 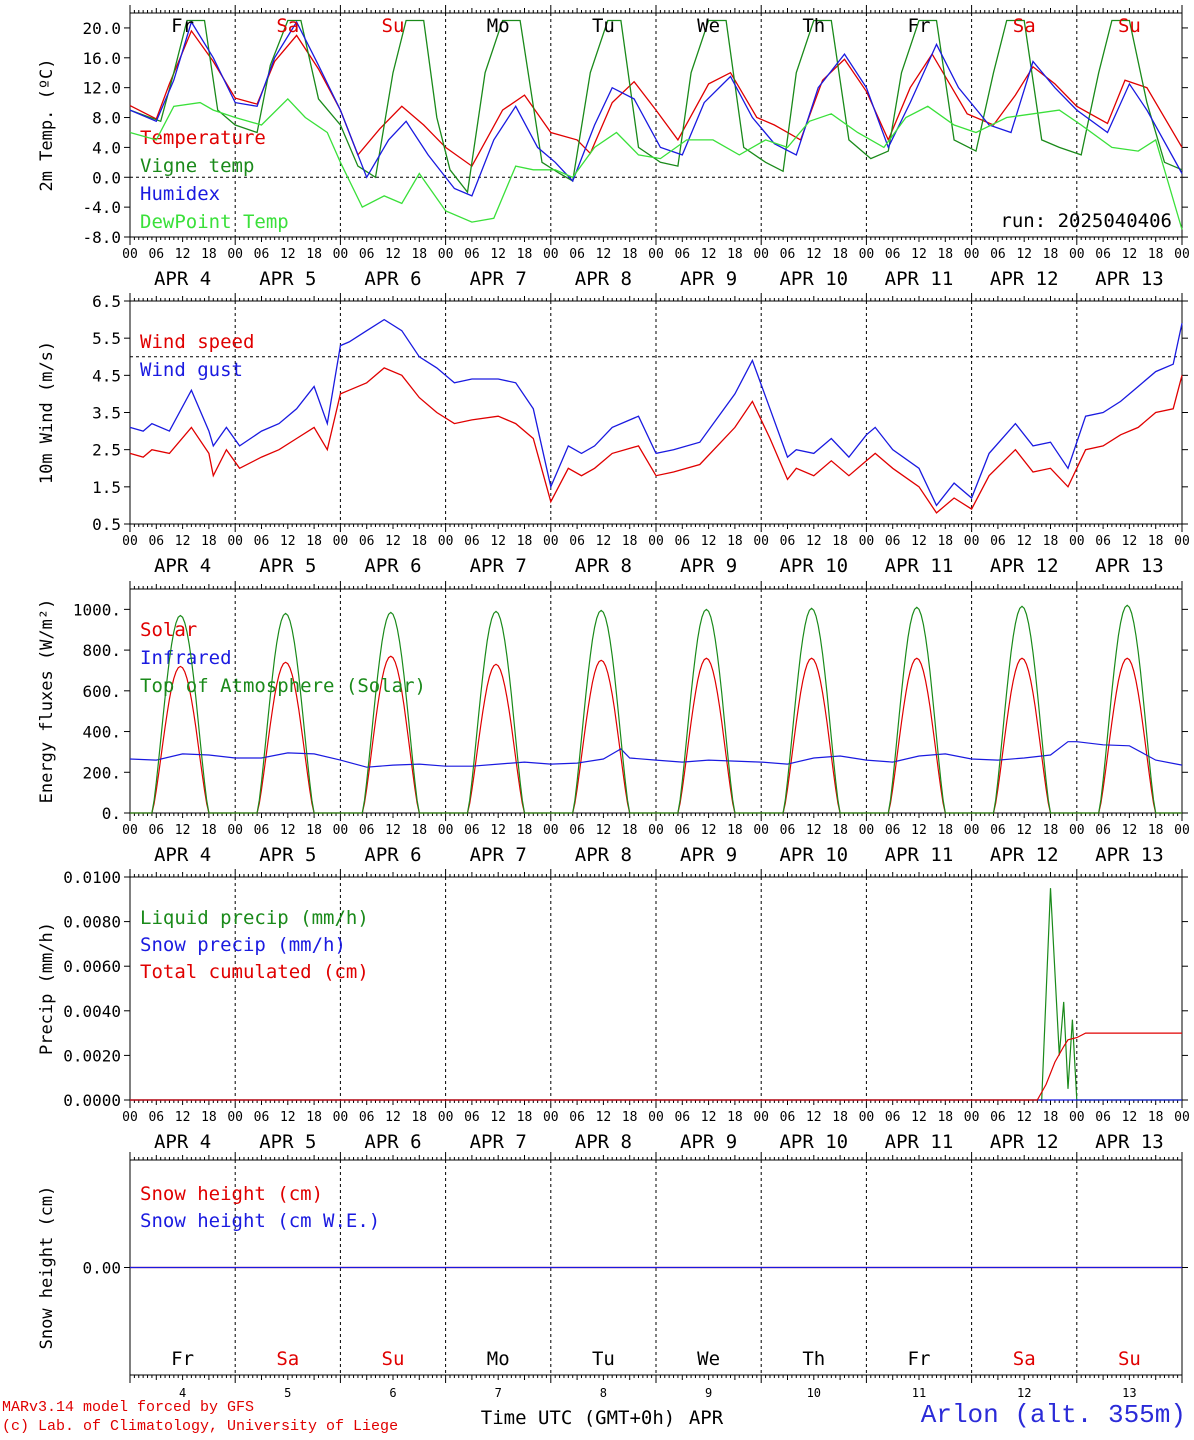 I want to click on legend-entry: Snow precip (mm/h), so click(x=243, y=945).